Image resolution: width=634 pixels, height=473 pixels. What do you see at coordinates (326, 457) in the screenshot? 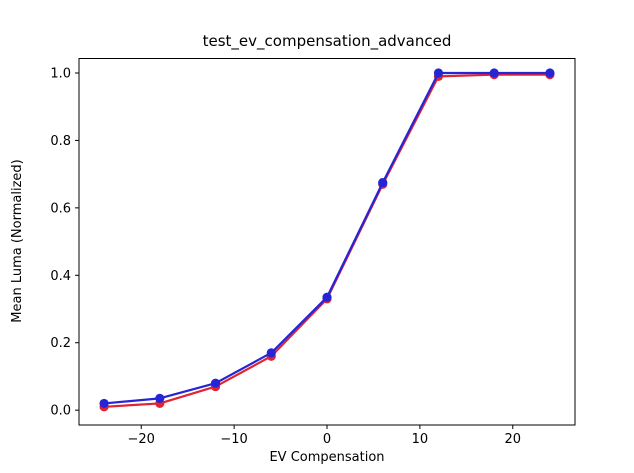
I see `x-axis-label: EV Compensation` at bounding box center [326, 457].